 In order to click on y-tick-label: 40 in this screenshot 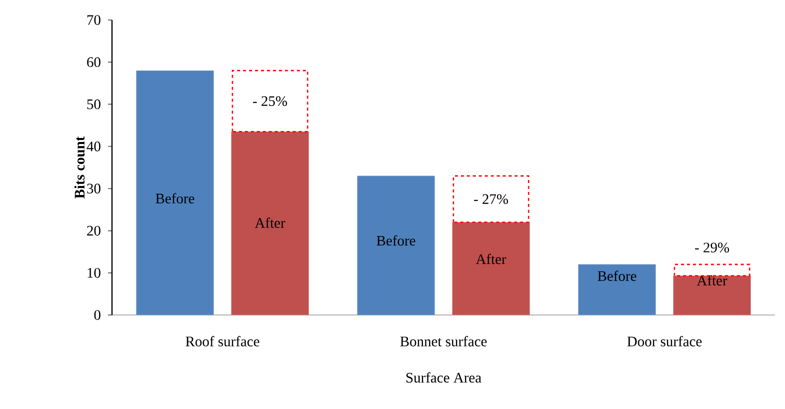, I will do `click(93, 147)`.